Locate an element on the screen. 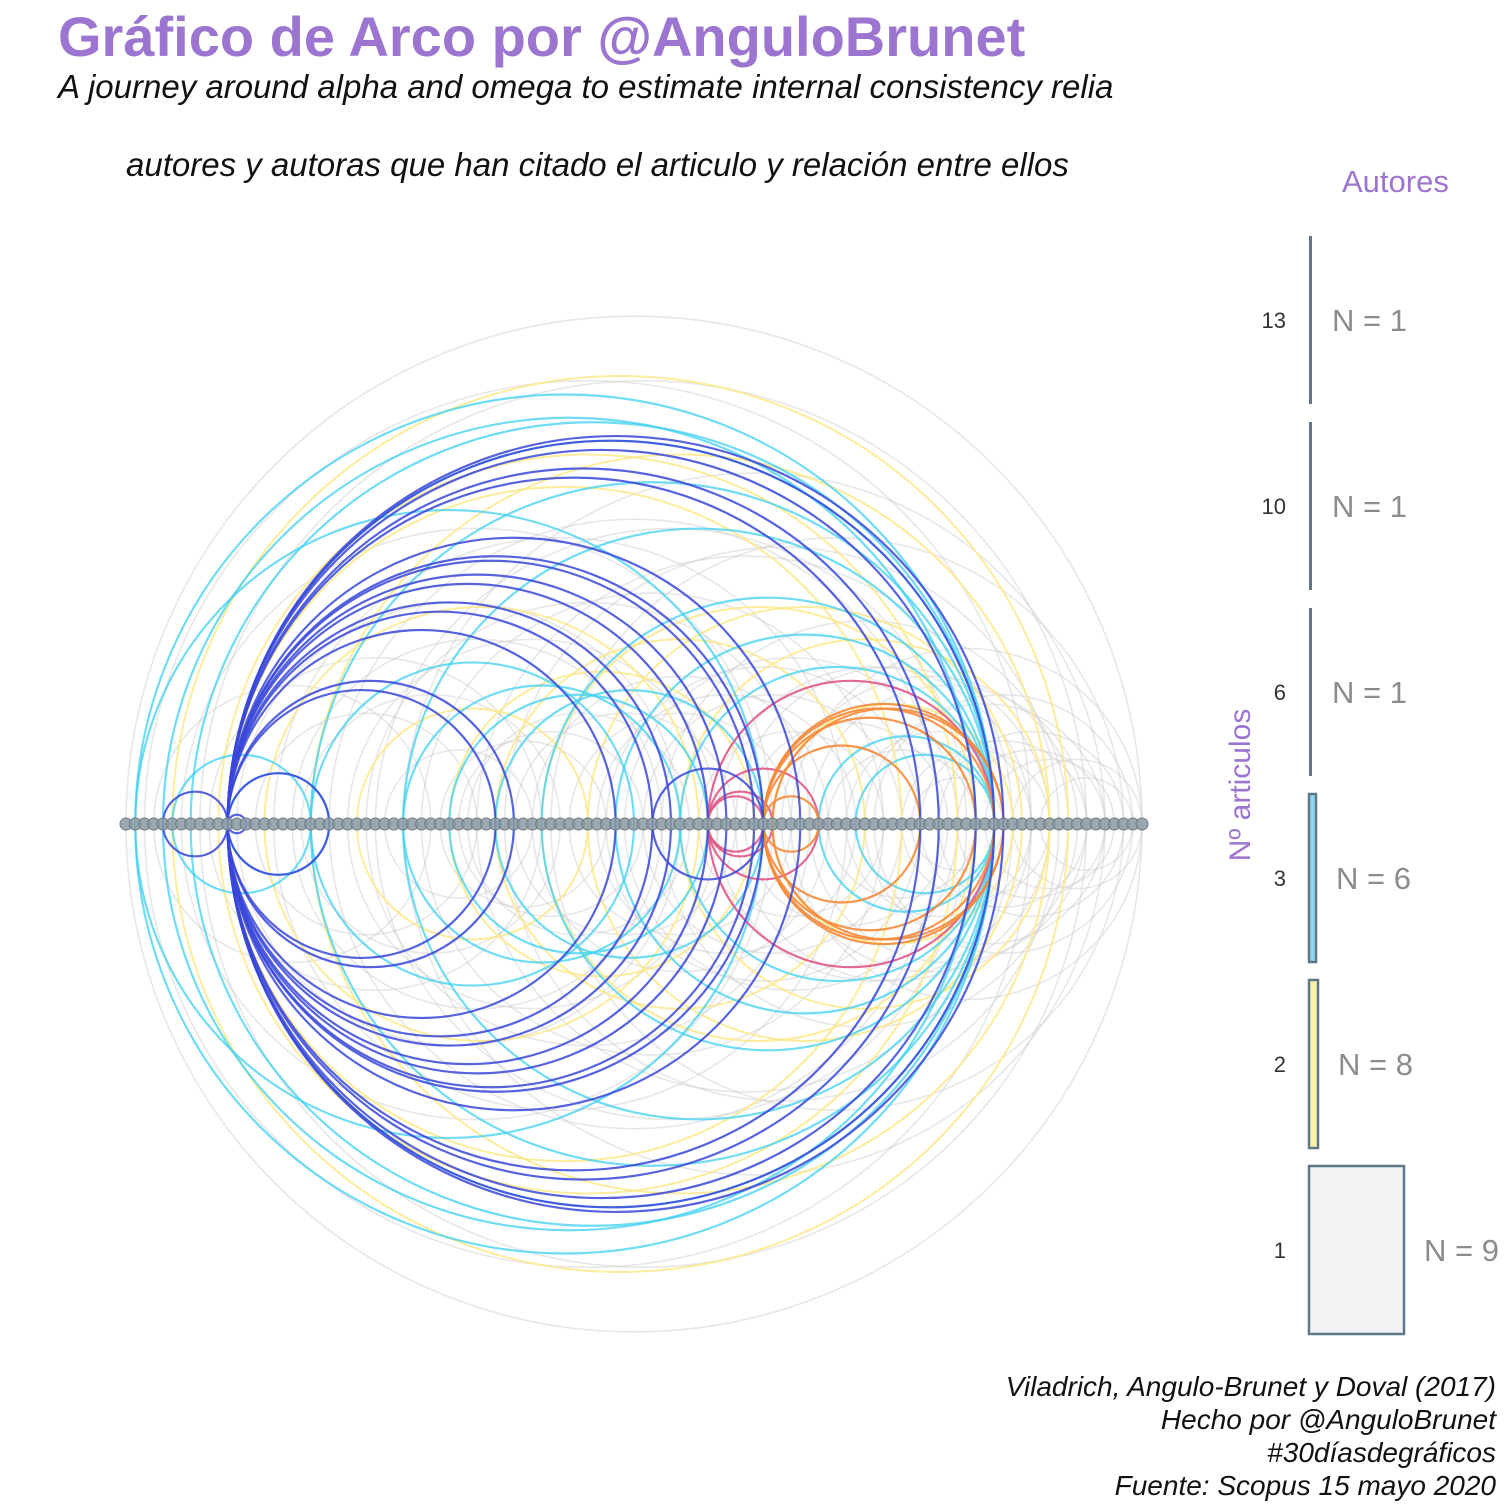 The image size is (1512, 1512). caption-line: #30díasdegráficos is located at coordinates (1381, 1452).